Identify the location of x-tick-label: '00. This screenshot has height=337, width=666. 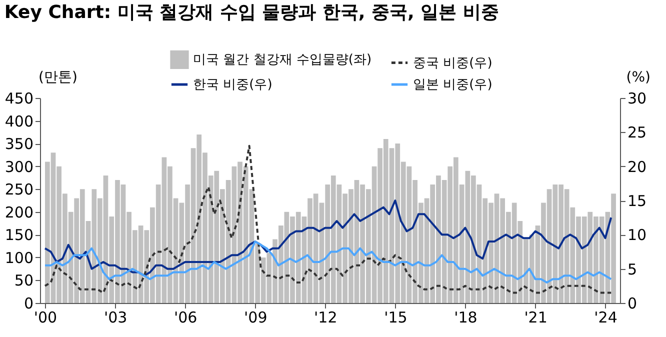
(46, 317).